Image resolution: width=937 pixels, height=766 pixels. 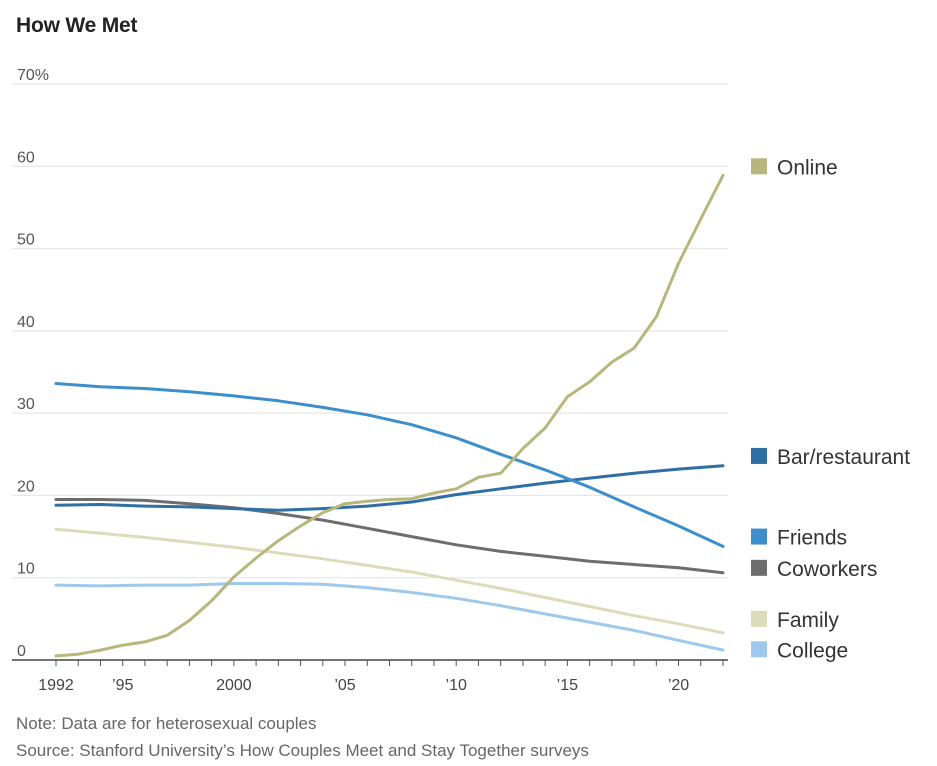 I want to click on x-tick-label: 2000, so click(x=234, y=685).